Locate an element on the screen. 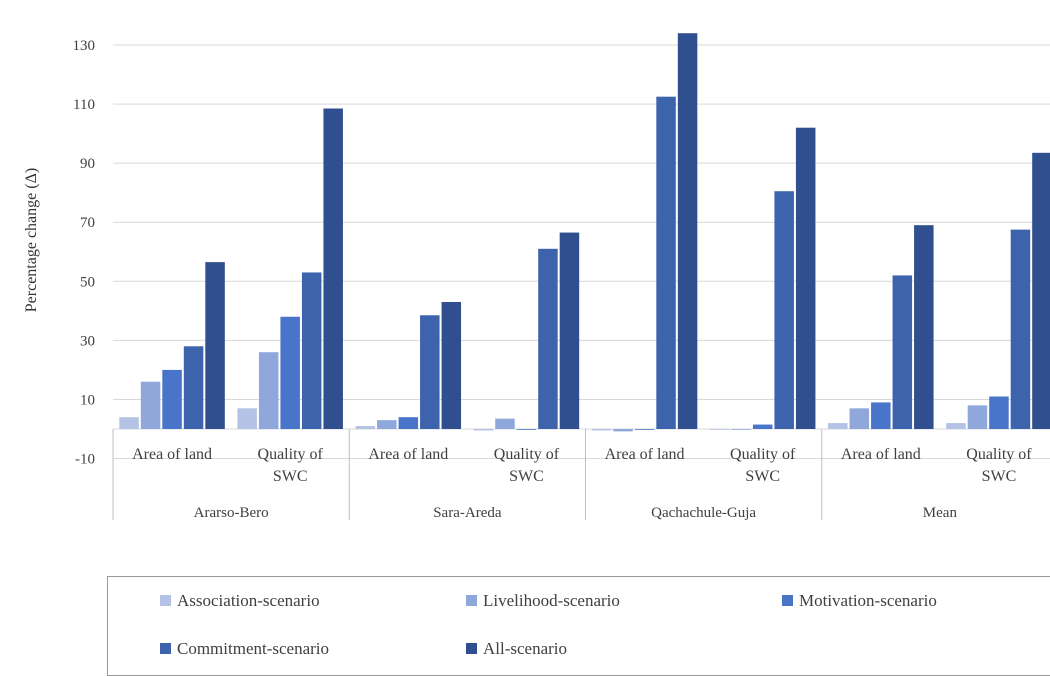 The height and width of the screenshot is (676, 1050). y-tick-label: 90 is located at coordinates (87, 164).